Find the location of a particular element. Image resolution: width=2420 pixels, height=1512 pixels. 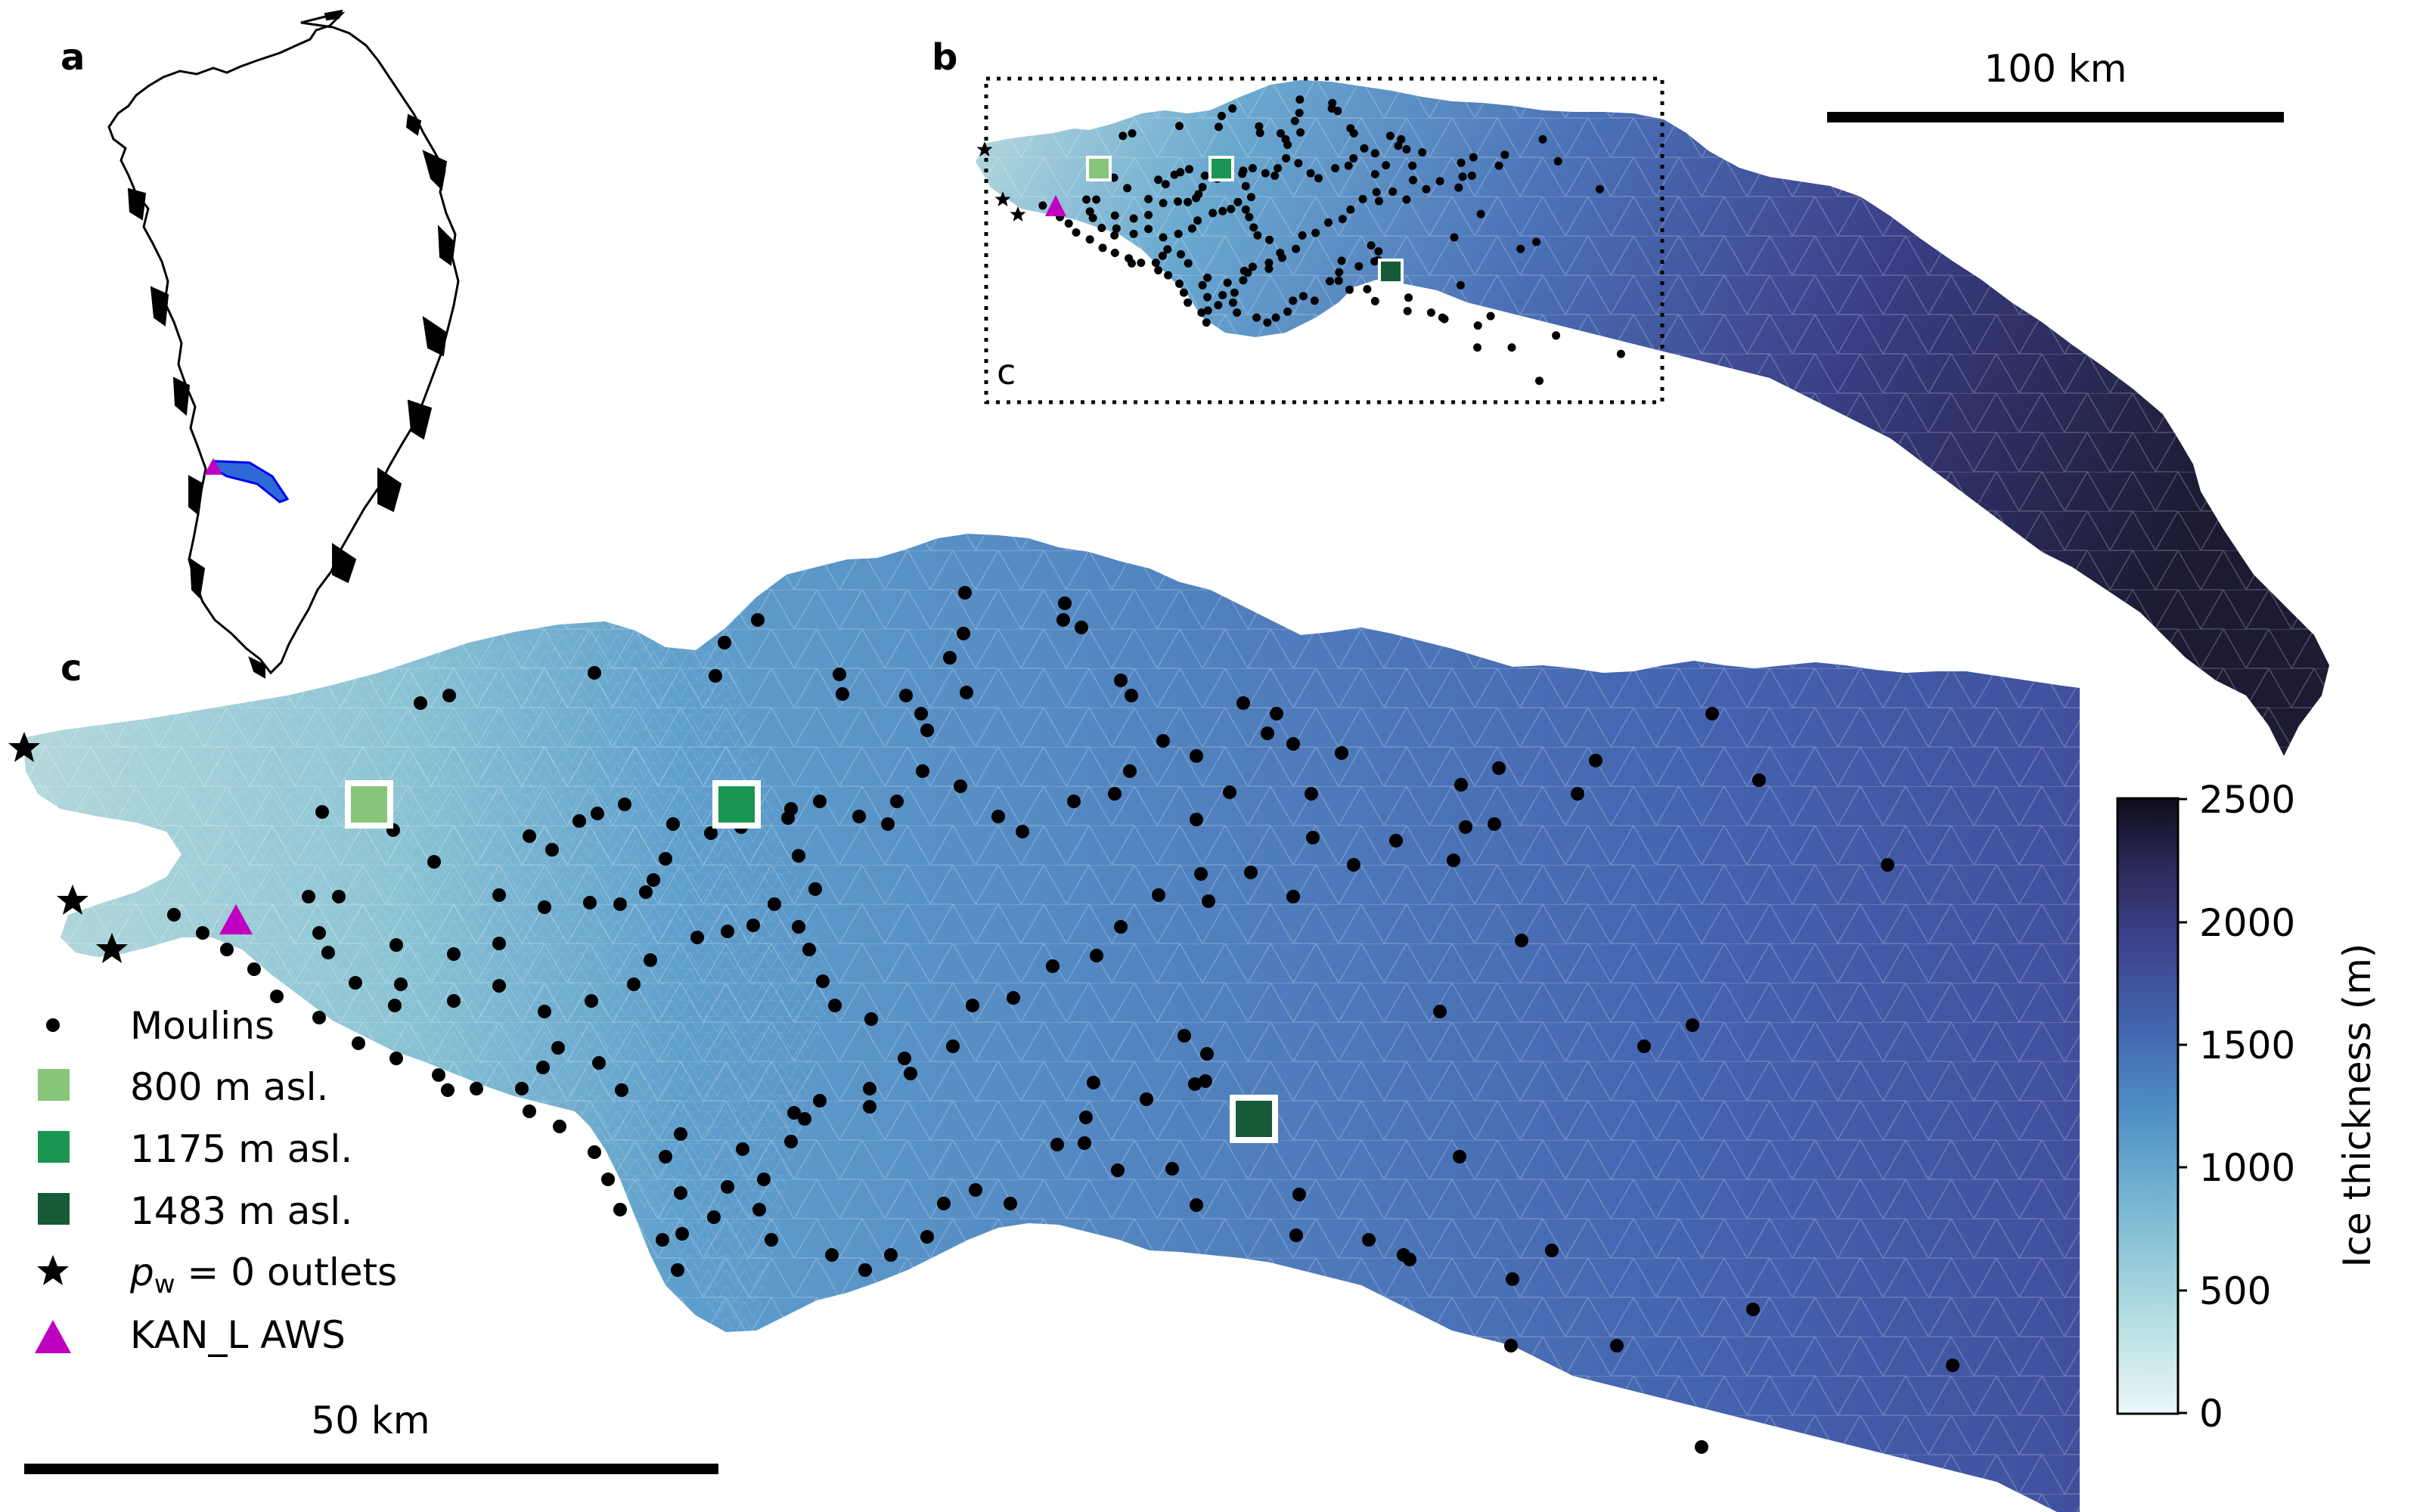

colorbar-tick-0: 0 is located at coordinates (2211, 1414).